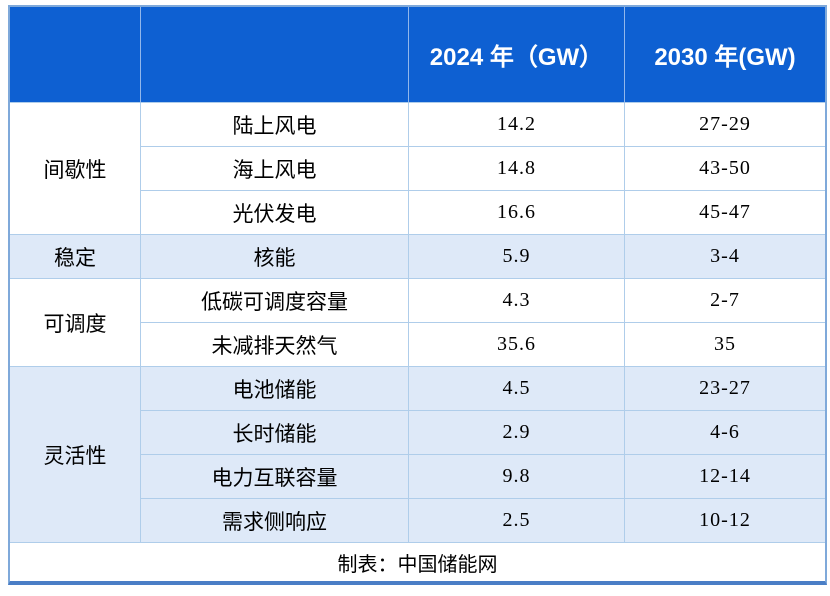 The image size is (830, 596). Describe the element at coordinates (275, 477) in the screenshot. I see `item-cell: 电力互联容量` at that location.